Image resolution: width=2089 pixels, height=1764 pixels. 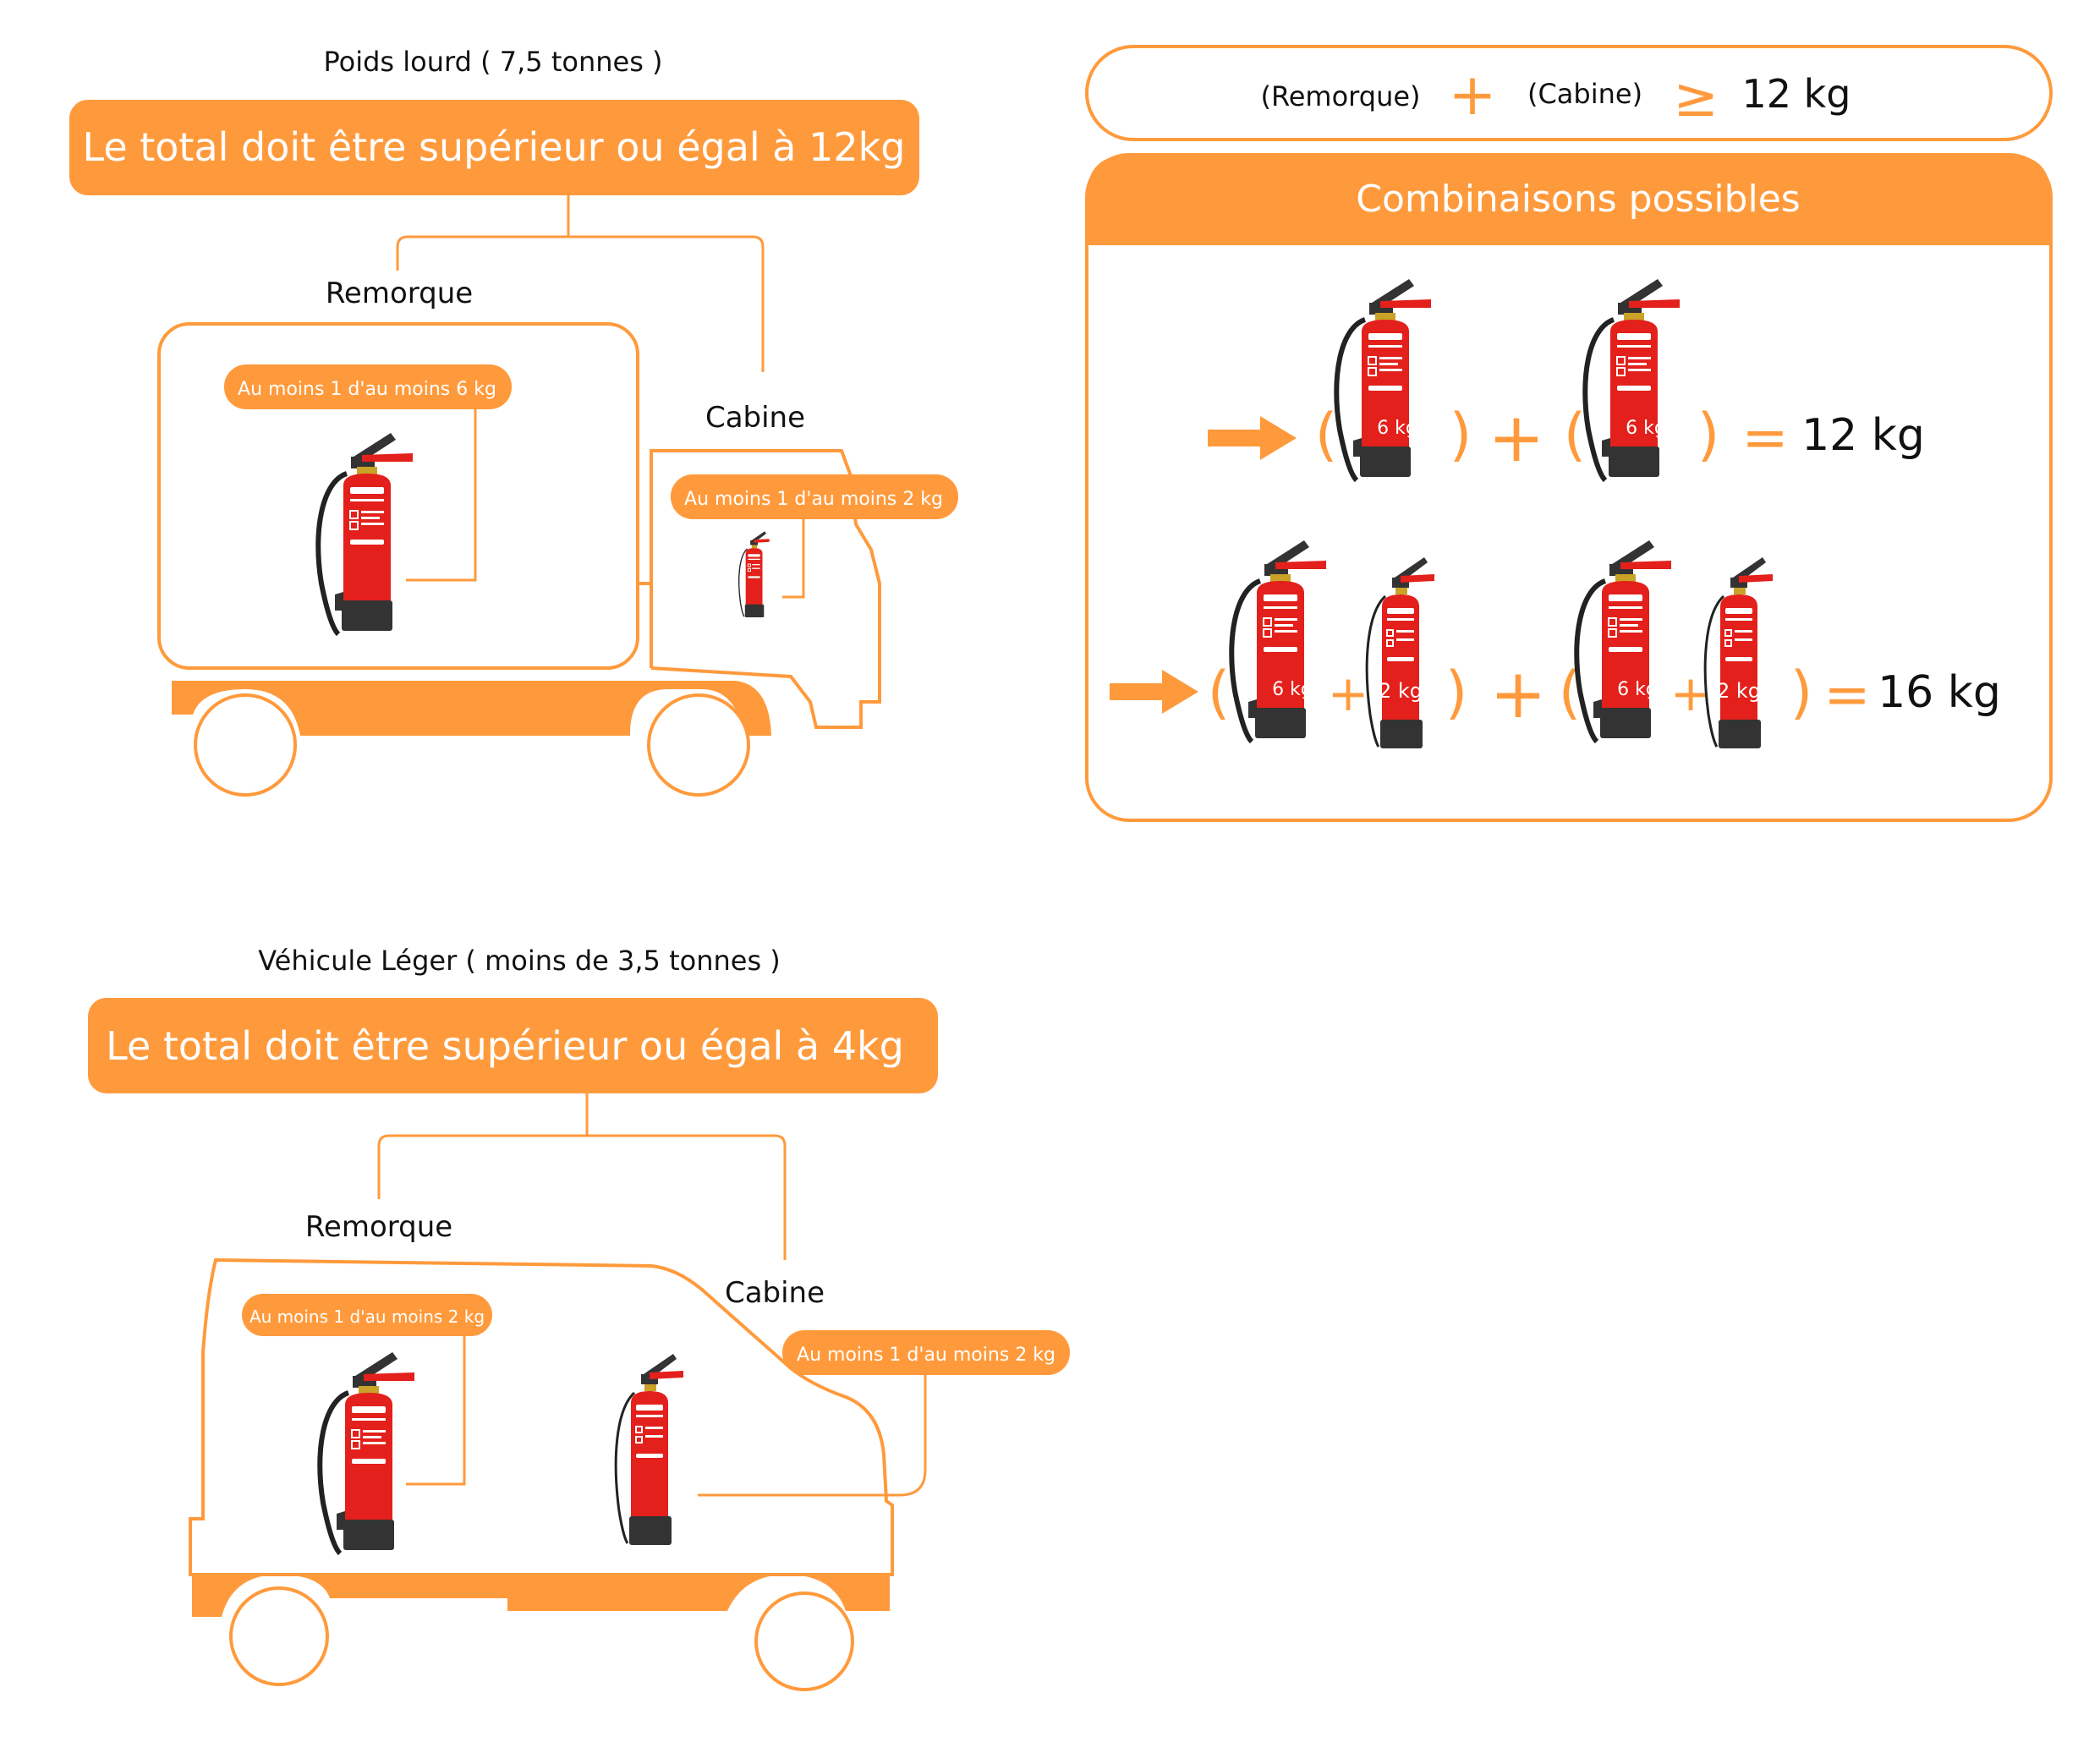 I want to click on row1-second-label: 6 kg, so click(x=1646, y=428).